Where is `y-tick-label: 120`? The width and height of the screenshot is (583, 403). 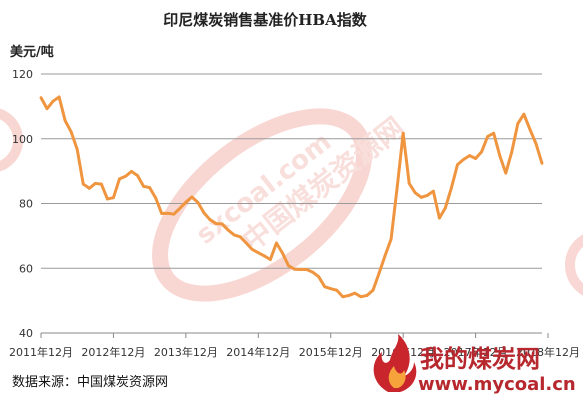
y-tick-label: 120 is located at coordinates (22, 74).